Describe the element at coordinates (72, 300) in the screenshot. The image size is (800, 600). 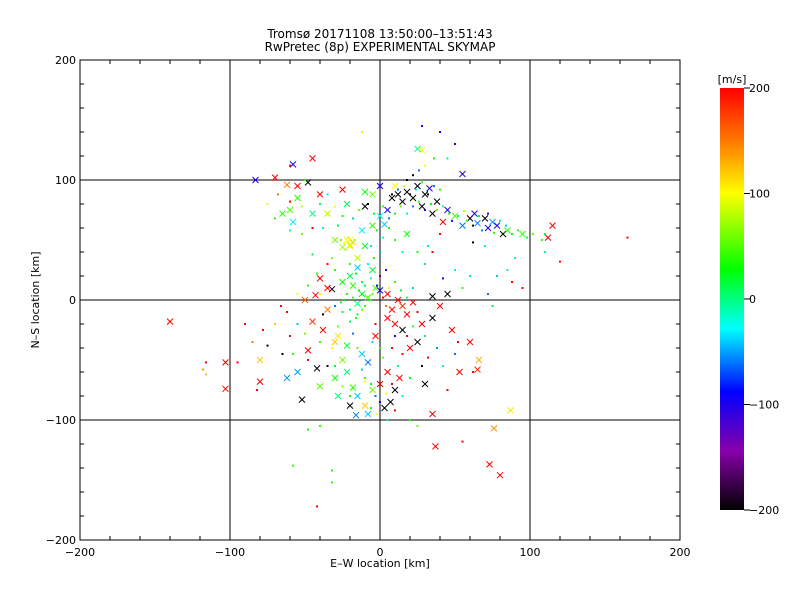
I see `y-tick-label: 0` at that location.